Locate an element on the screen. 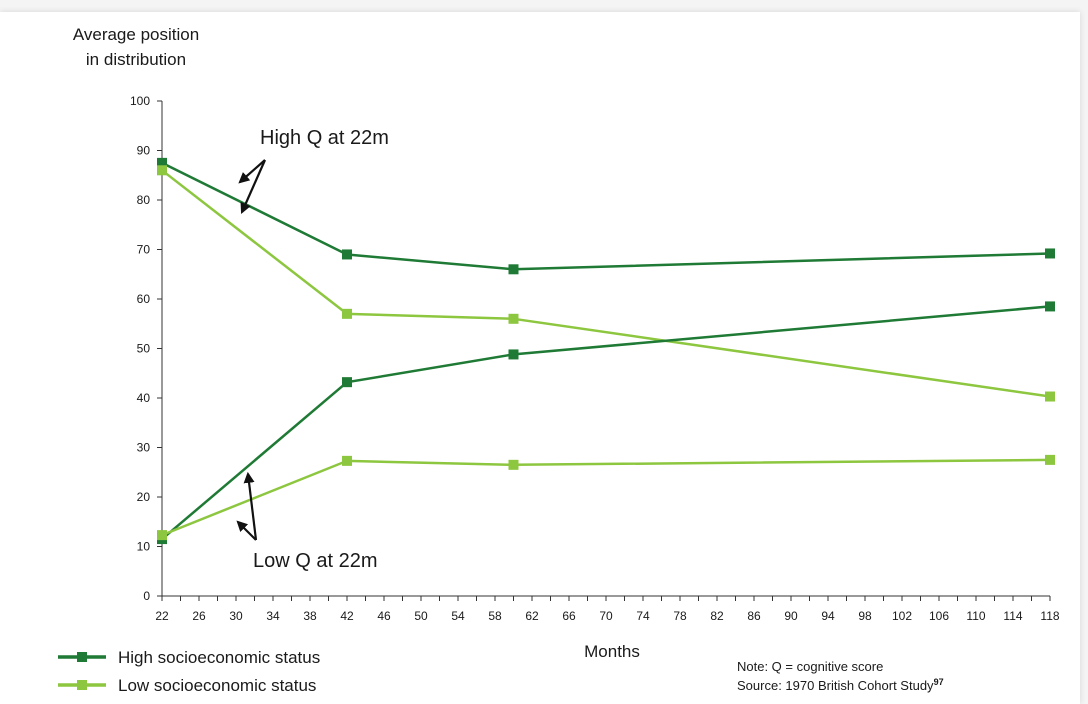  x-tick-label: 118 is located at coordinates (1049, 616).